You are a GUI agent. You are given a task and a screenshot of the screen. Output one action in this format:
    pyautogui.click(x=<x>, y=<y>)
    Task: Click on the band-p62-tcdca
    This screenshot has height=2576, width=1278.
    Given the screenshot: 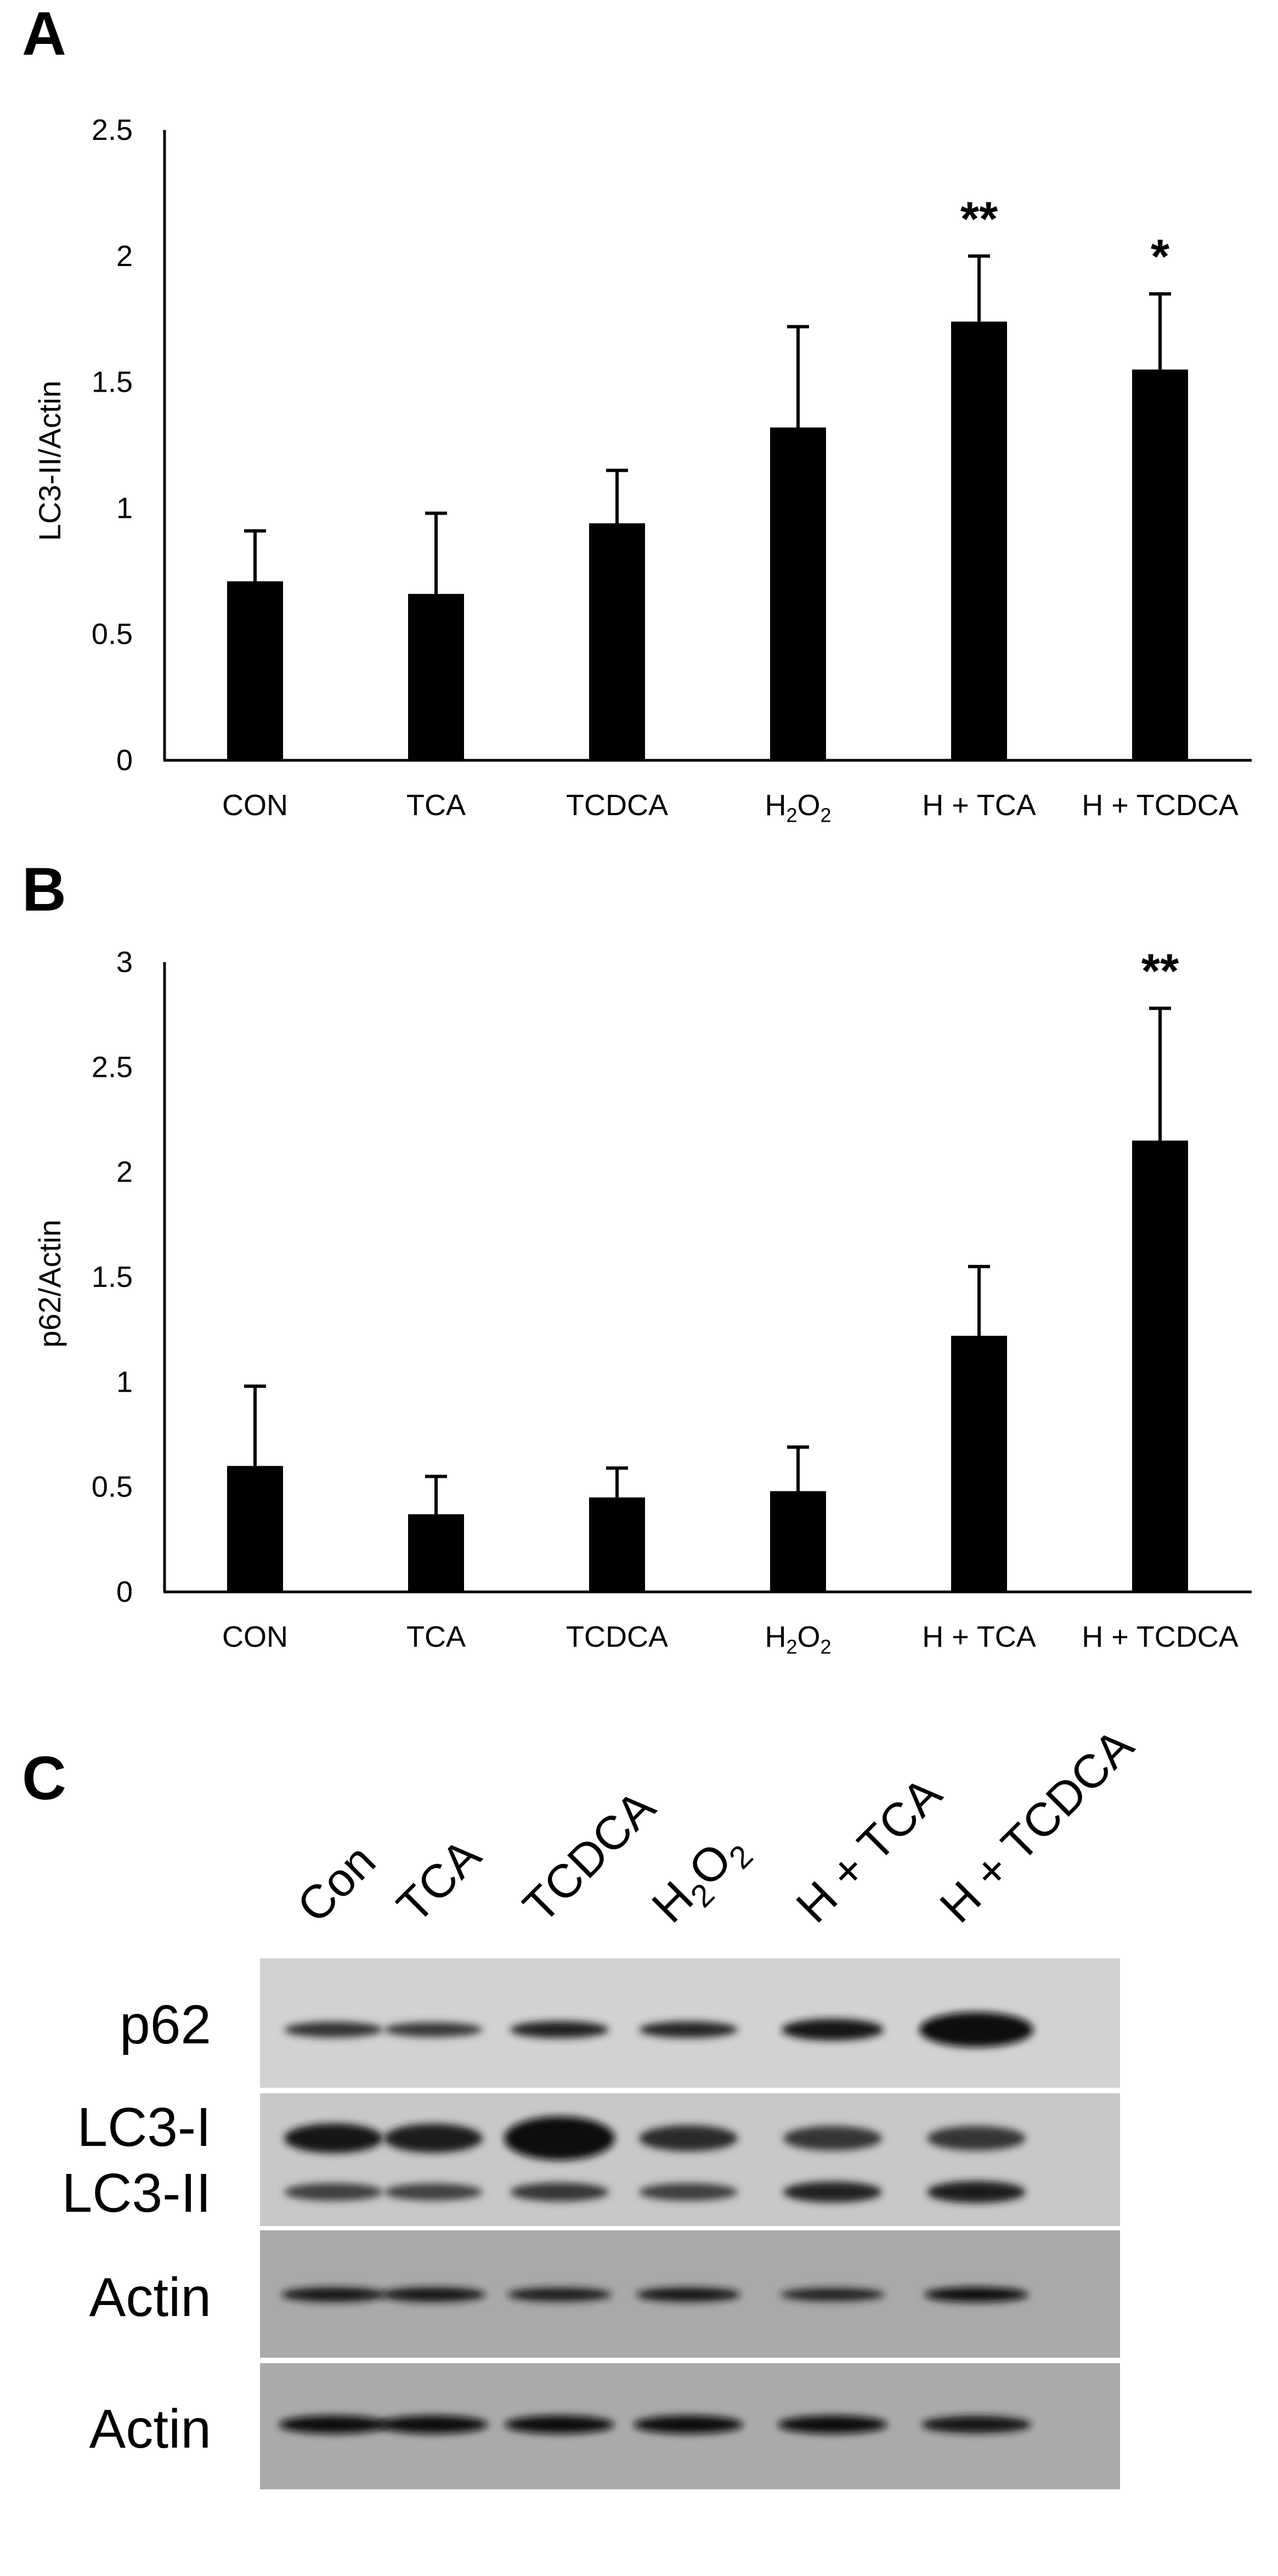 What is the action you would take?
    pyautogui.click(x=559, y=2029)
    